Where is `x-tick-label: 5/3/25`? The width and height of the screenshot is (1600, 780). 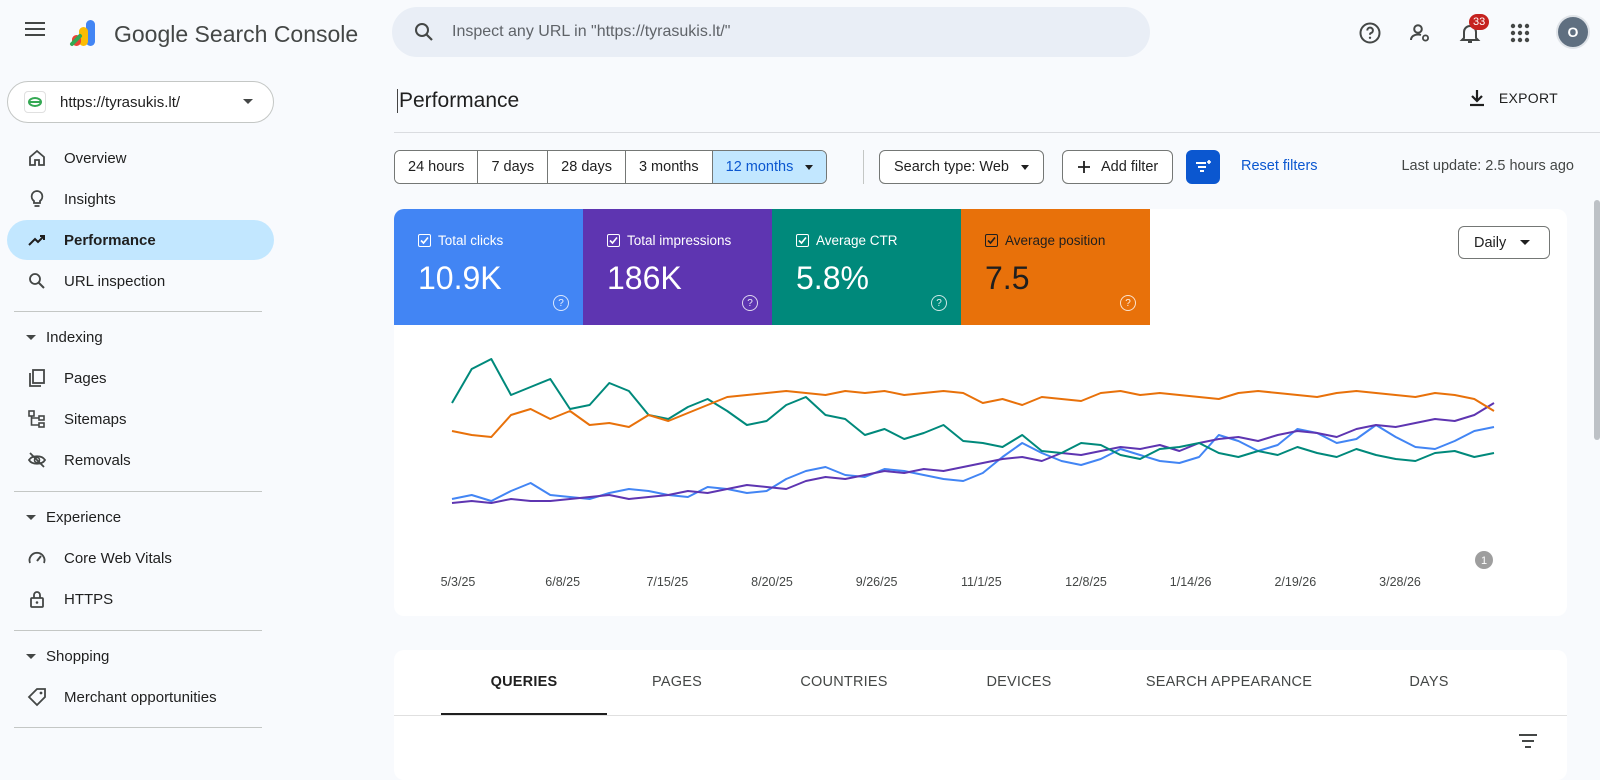
x-tick-label: 5/3/25 is located at coordinates (458, 582).